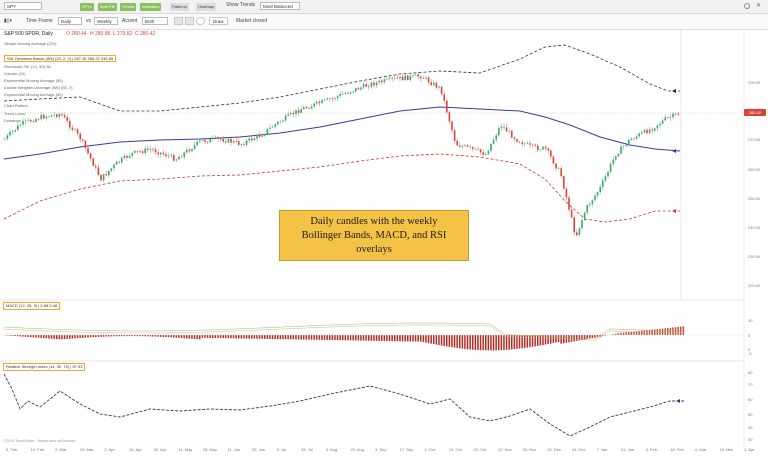  I want to click on date-tick: 29. Oct, so click(480, 449).